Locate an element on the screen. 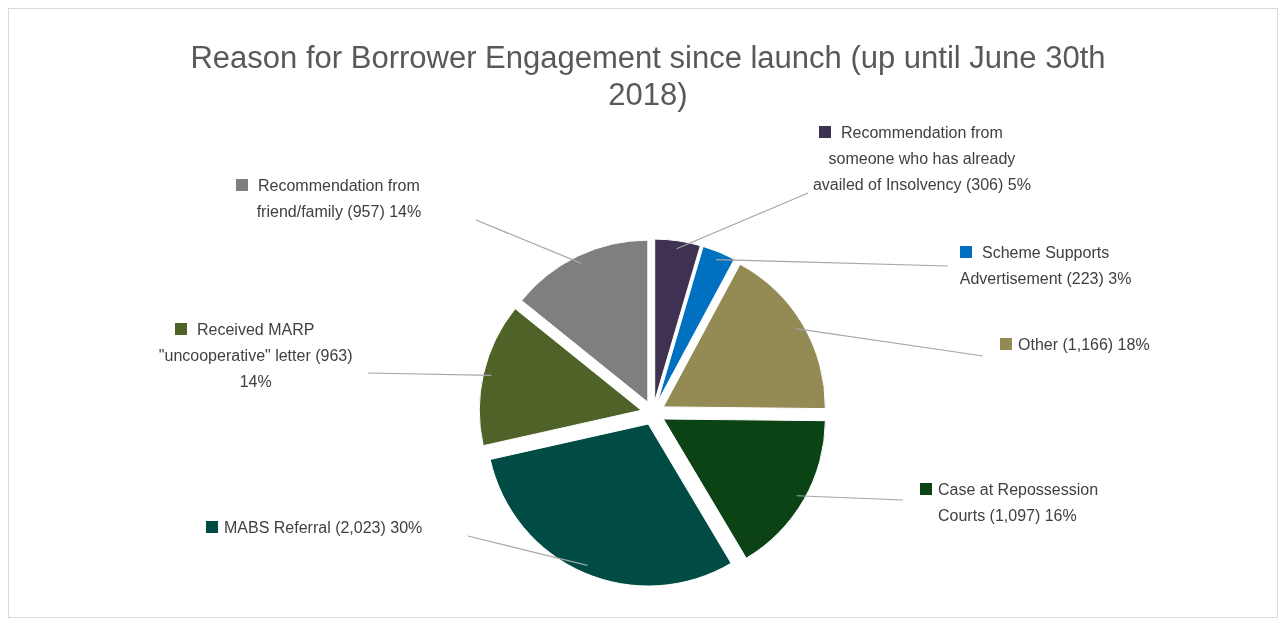 The image size is (1286, 627). legend-label: Received MARP "uncooperative" letter (963) 14% is located at coordinates (255, 355).